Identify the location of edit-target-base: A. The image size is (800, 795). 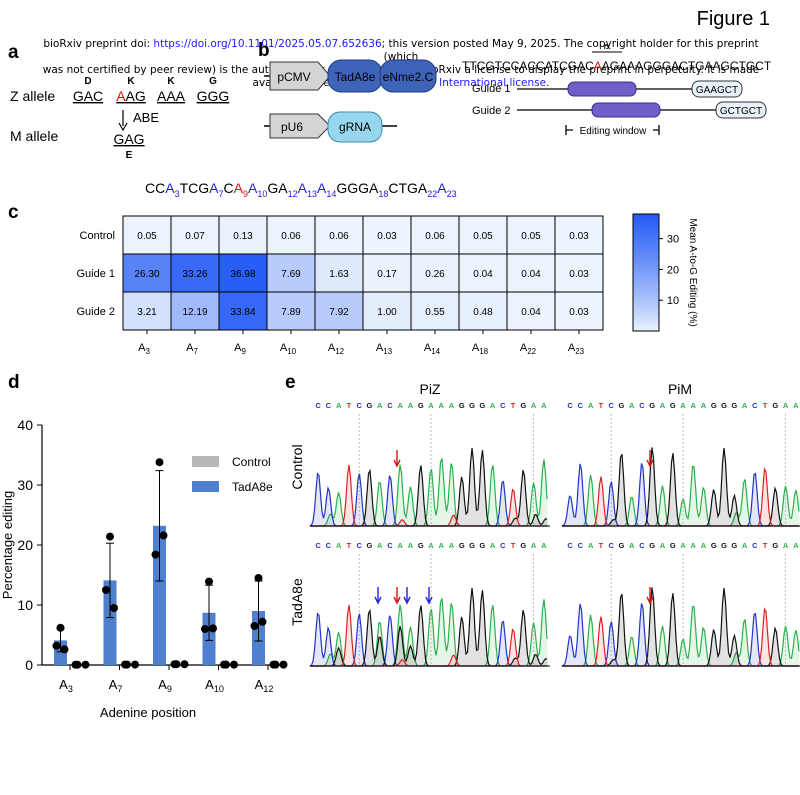
(121, 96).